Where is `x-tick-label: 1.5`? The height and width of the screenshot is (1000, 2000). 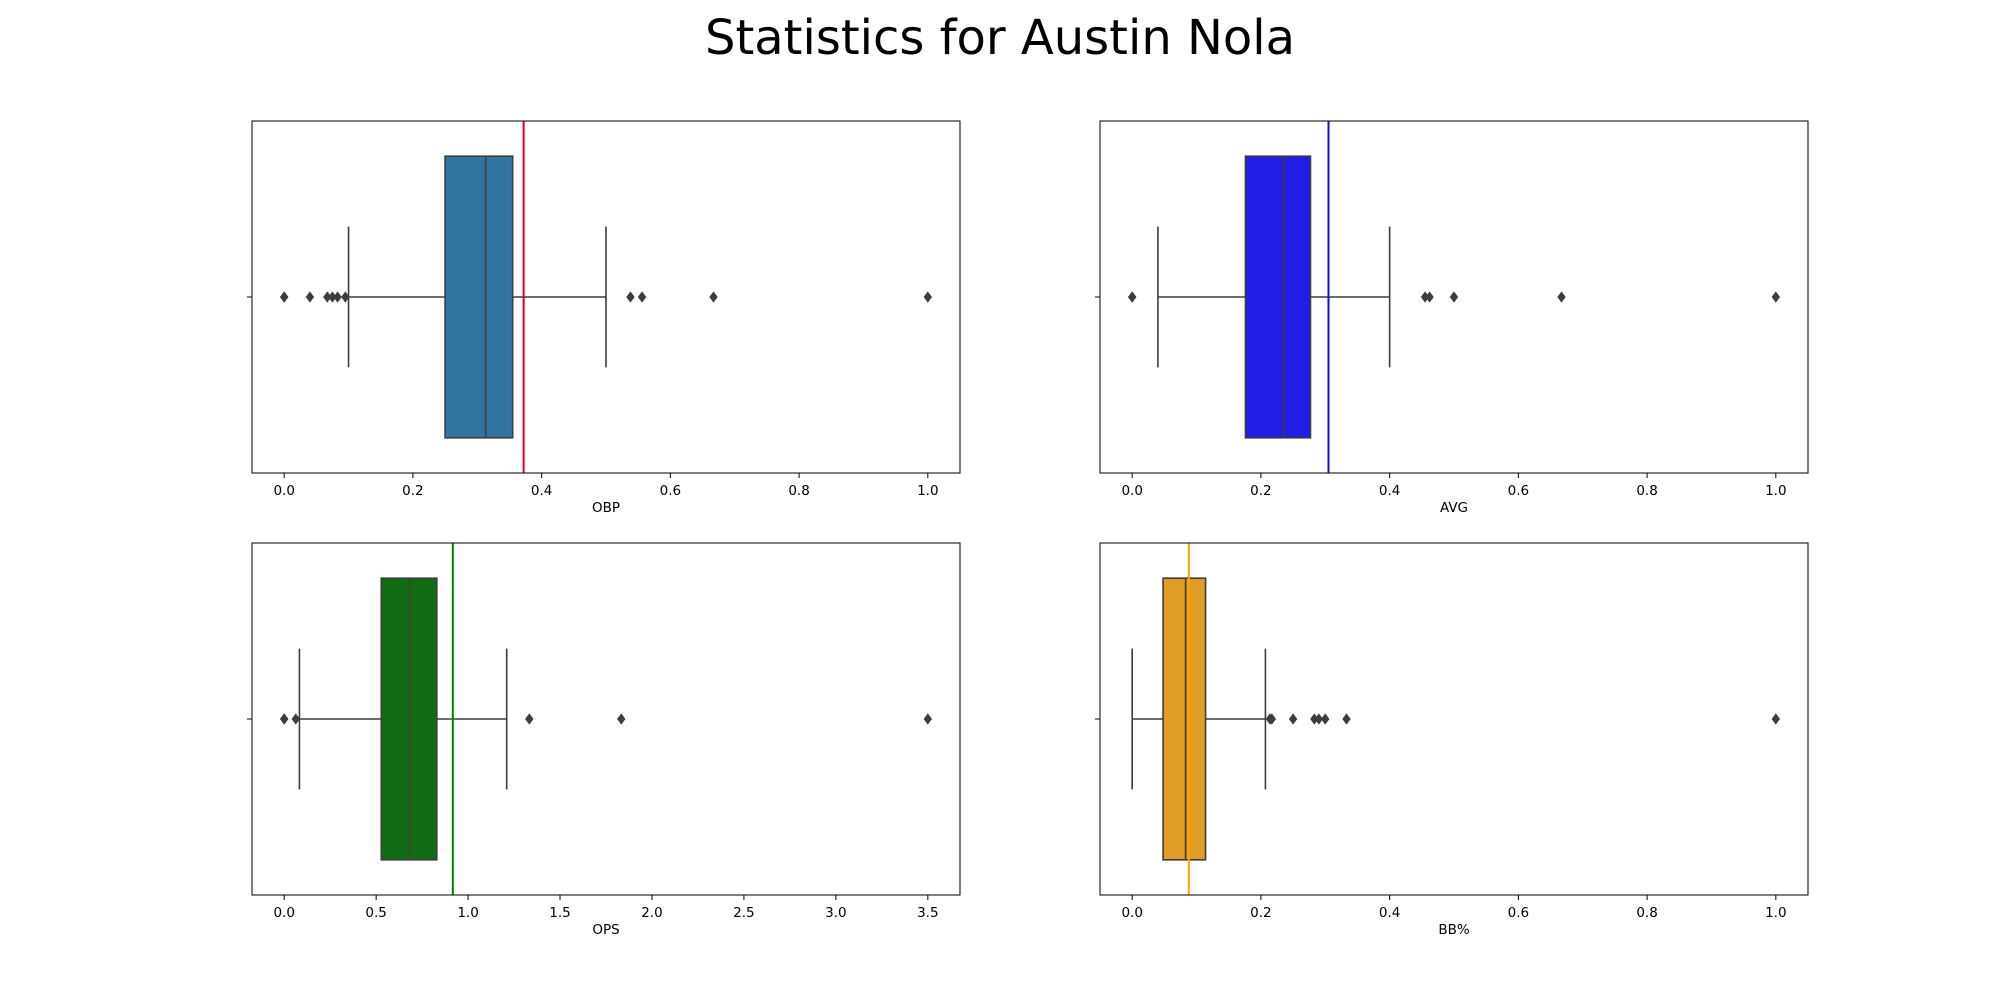 x-tick-label: 1.5 is located at coordinates (559, 913).